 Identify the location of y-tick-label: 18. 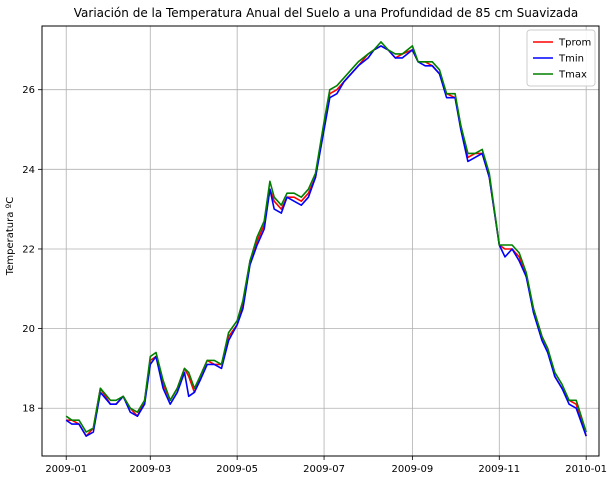
(28, 409).